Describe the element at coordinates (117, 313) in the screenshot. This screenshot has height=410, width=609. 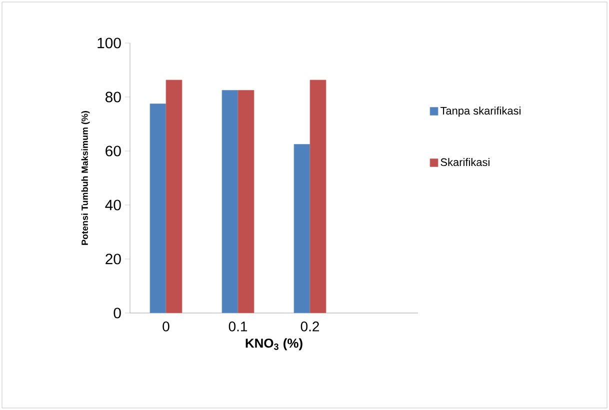
I see `y-tick-label: 0` at that location.